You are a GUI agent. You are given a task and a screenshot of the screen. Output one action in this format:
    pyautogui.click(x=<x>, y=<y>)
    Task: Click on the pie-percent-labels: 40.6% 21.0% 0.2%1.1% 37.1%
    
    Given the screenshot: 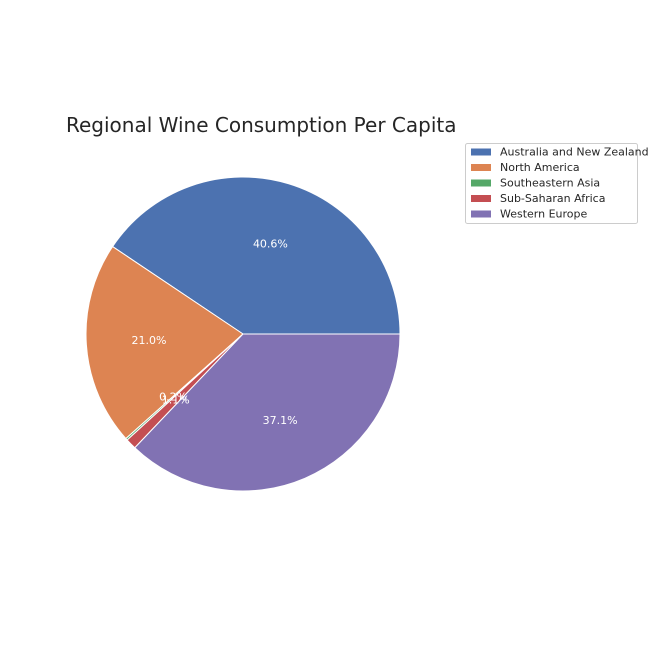 What is the action you would take?
    pyautogui.click(x=215, y=332)
    